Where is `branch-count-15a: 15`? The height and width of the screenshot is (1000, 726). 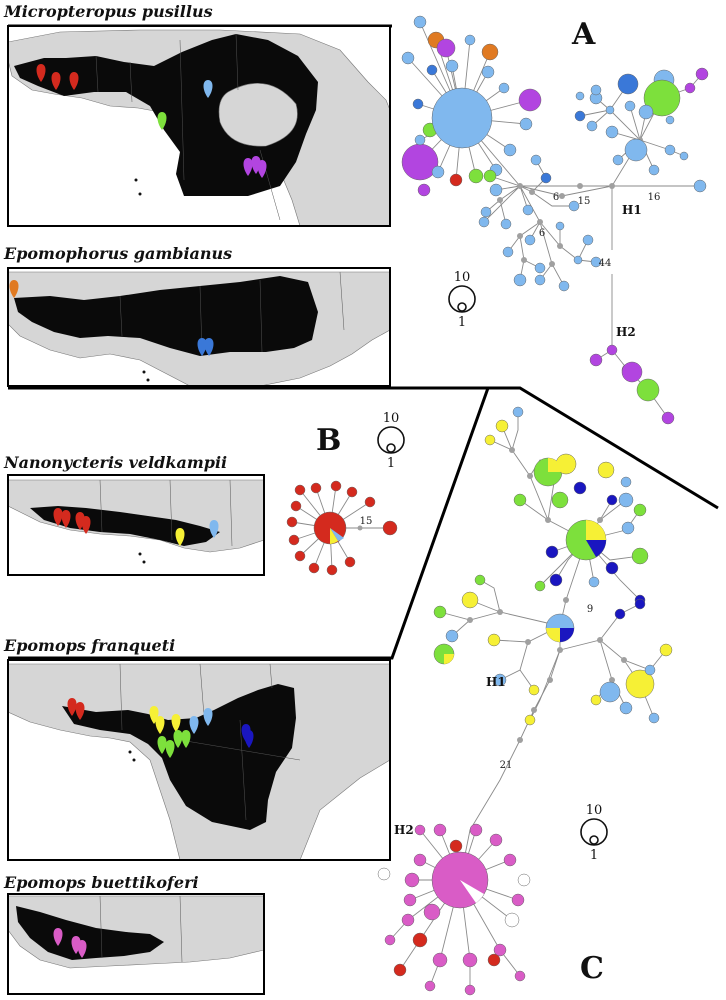 branch-count-15a: 15 is located at coordinates (584, 201).